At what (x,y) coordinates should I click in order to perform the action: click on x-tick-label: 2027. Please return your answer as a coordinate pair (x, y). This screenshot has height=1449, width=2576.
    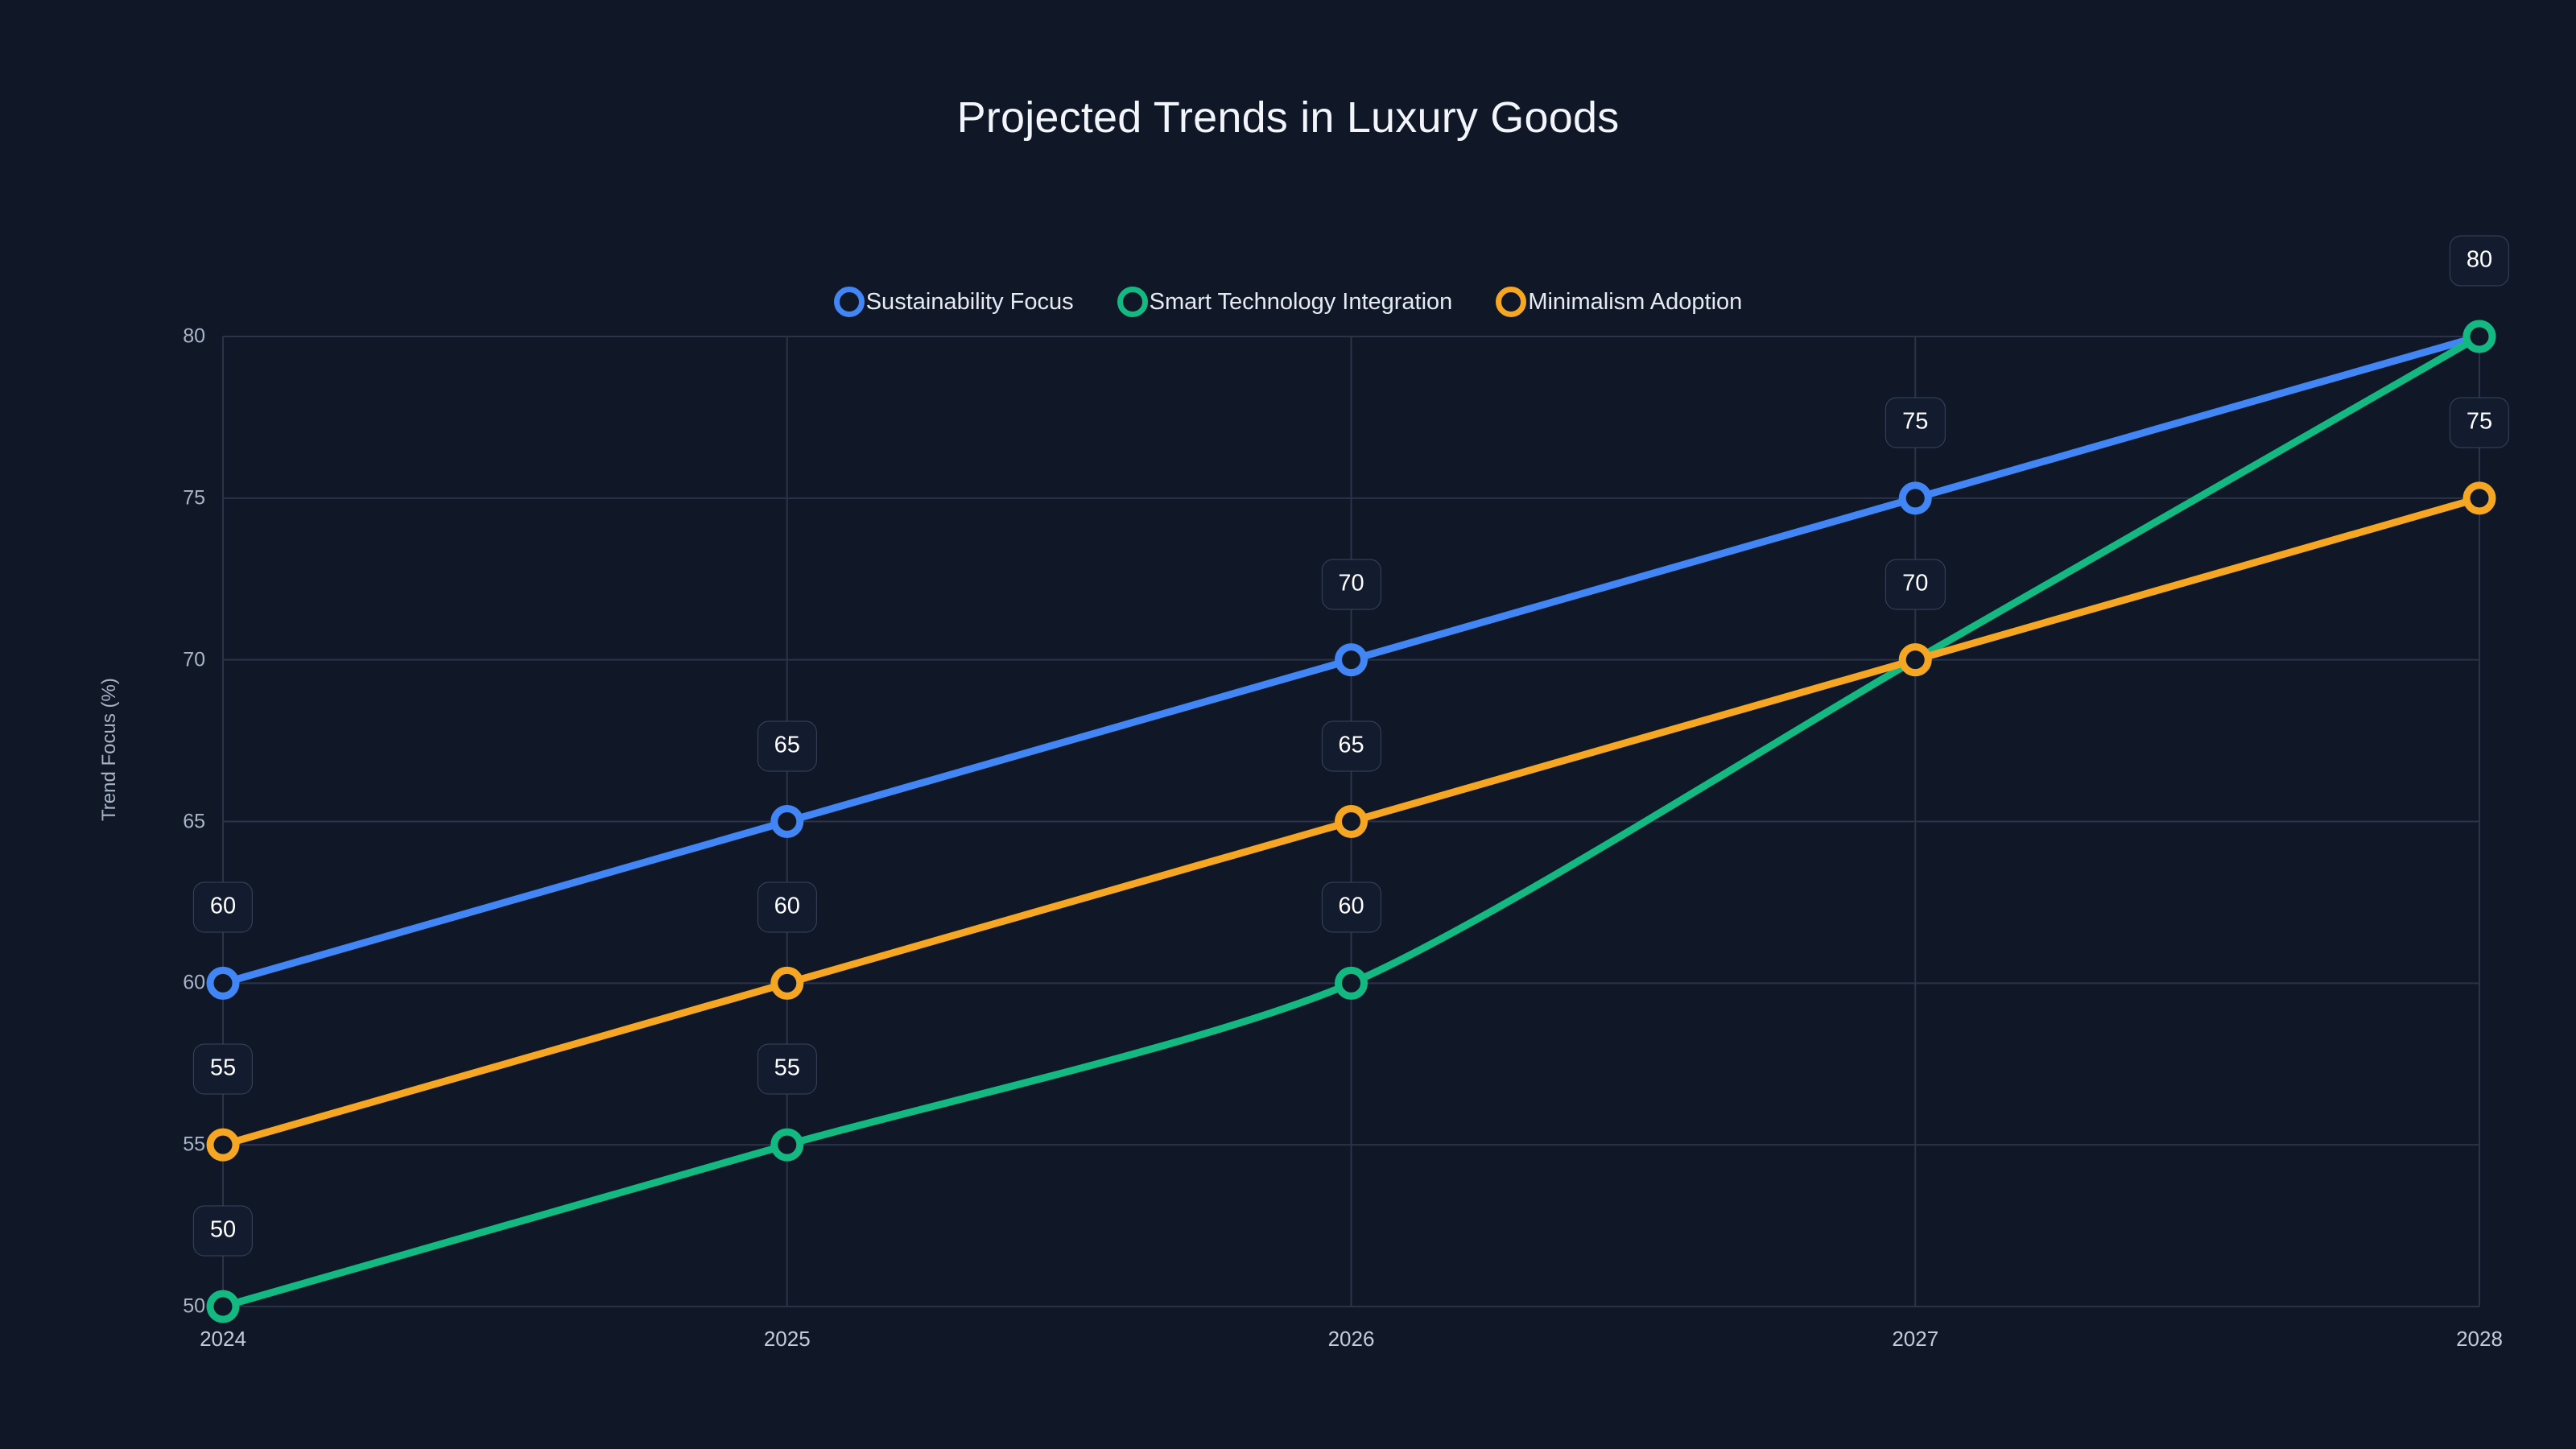
    Looking at the image, I should click on (1915, 1339).